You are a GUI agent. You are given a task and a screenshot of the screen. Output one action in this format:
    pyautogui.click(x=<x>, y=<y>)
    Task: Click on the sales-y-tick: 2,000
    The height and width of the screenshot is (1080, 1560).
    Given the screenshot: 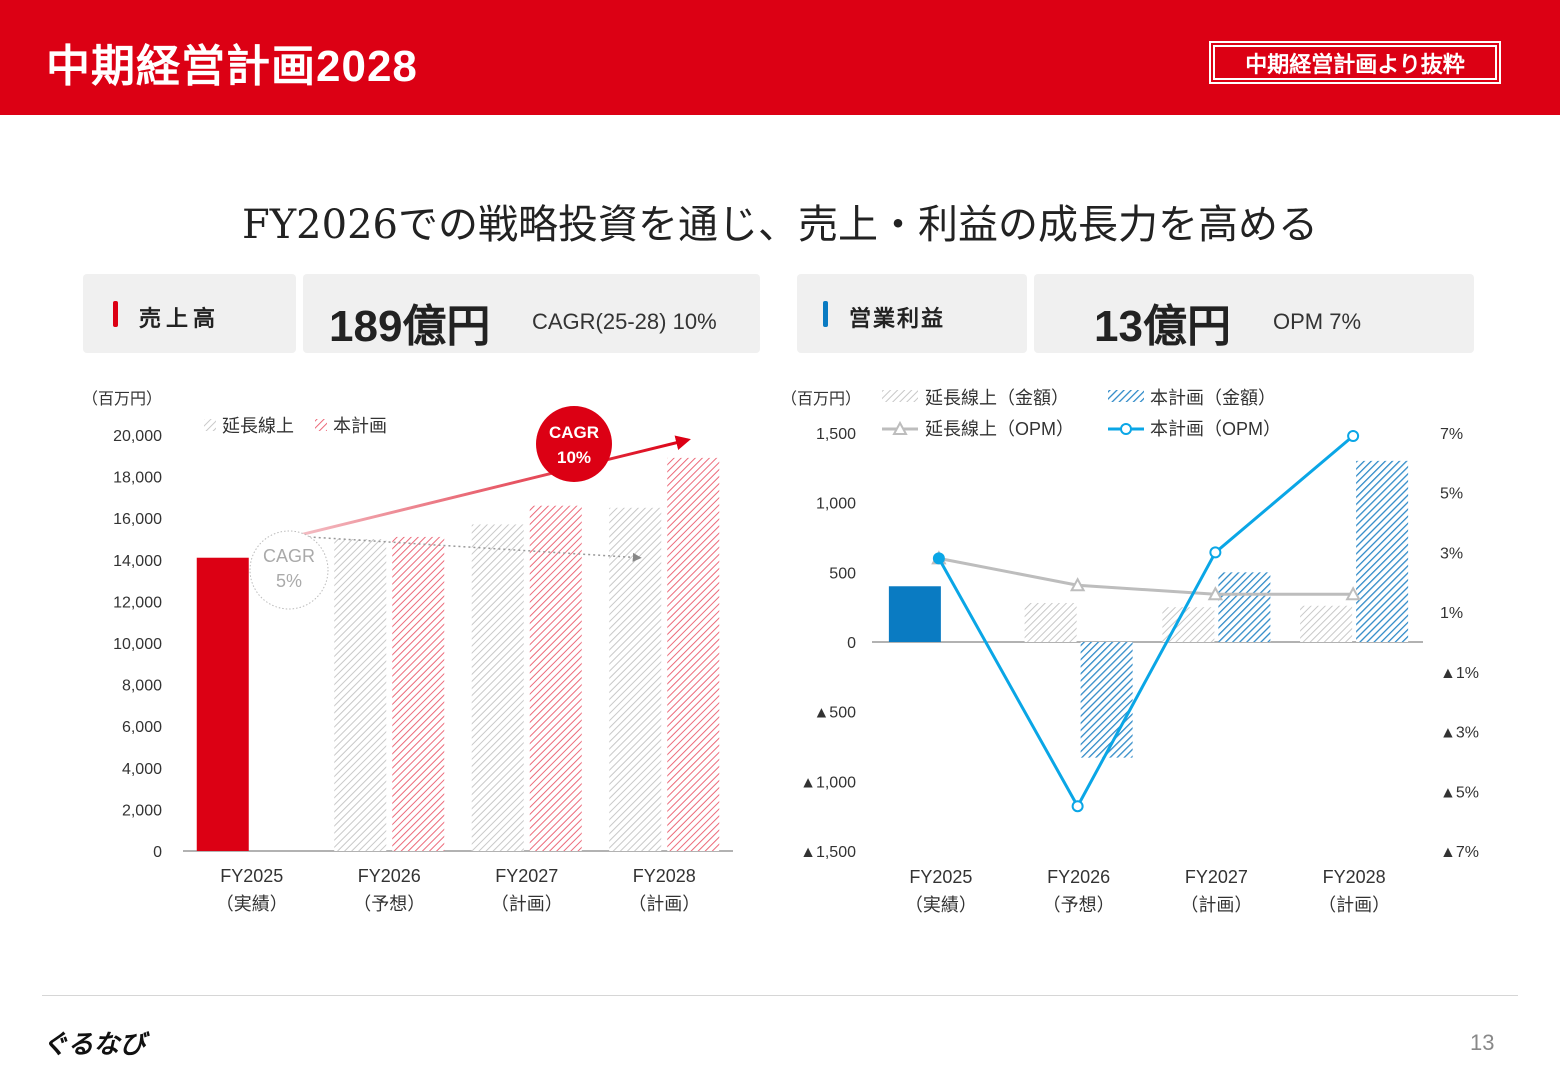 What is the action you would take?
    pyautogui.click(x=142, y=810)
    